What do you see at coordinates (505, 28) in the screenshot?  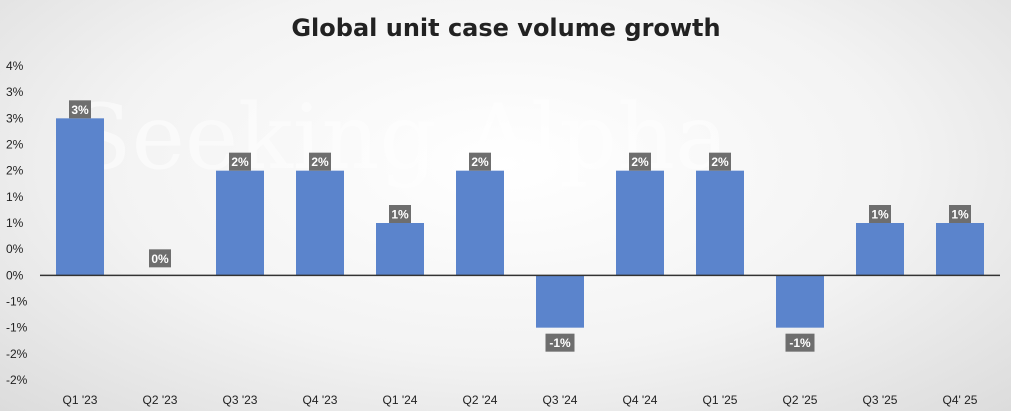 I see `chart-title: Global unit case volume growth` at bounding box center [505, 28].